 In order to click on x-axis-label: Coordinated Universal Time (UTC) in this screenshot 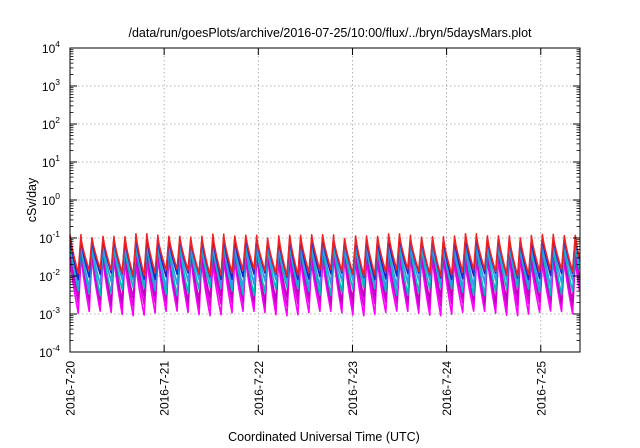, I will do `click(324, 437)`.